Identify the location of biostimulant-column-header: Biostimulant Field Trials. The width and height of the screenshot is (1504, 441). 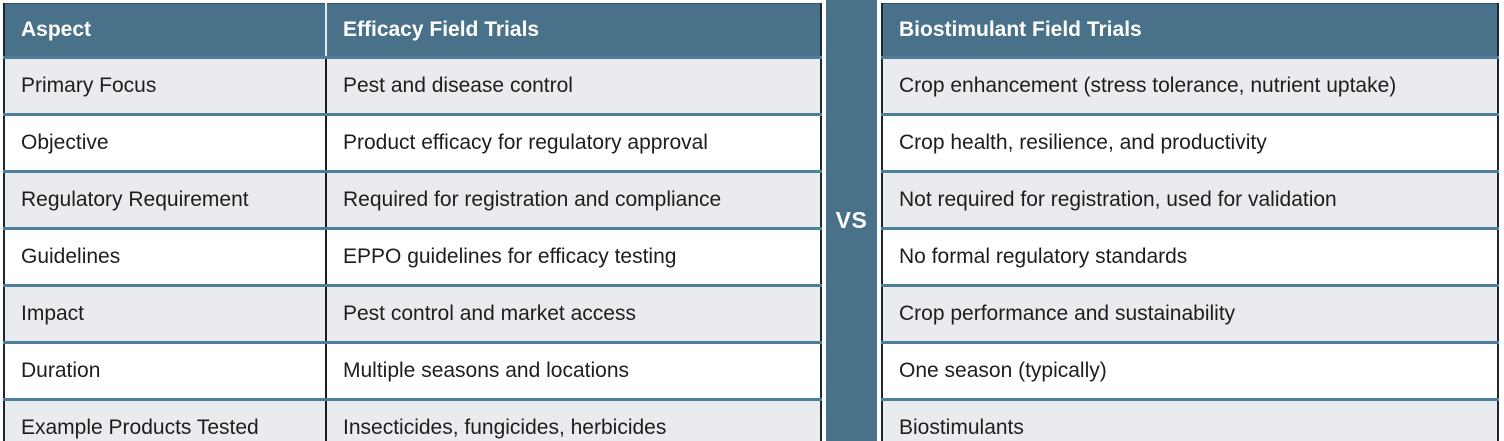
(1190, 30).